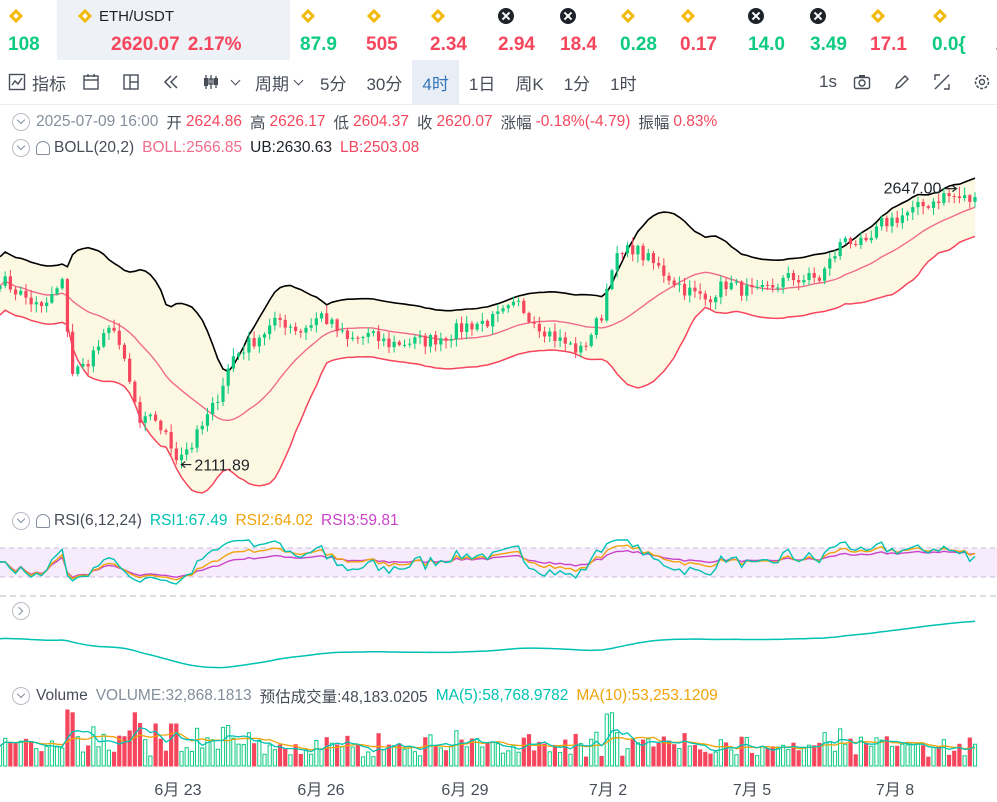 The height and width of the screenshot is (802, 997). Describe the element at coordinates (890, 30) in the screenshot. I see `ticker-item: 17.1` at that location.